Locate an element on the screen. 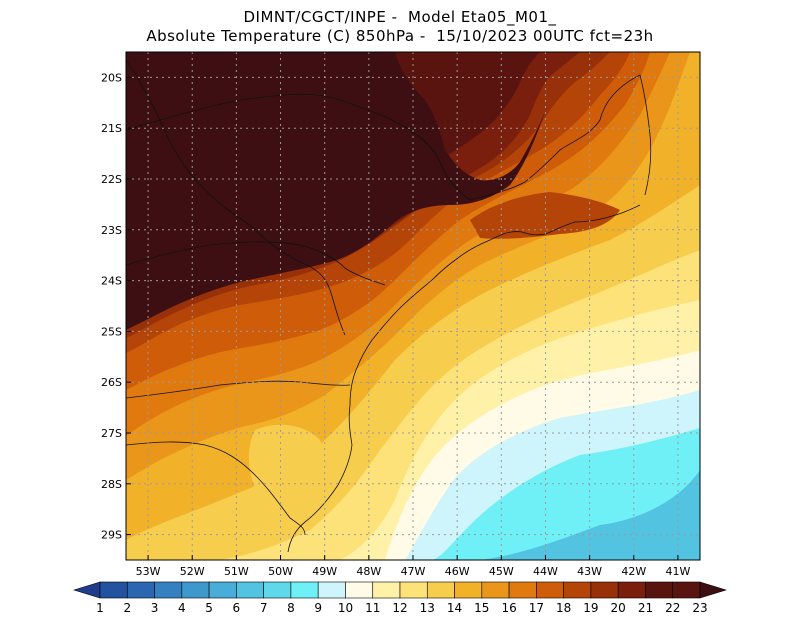 This screenshot has height=618, width=800. lon-tick-label: 51W is located at coordinates (236, 571).